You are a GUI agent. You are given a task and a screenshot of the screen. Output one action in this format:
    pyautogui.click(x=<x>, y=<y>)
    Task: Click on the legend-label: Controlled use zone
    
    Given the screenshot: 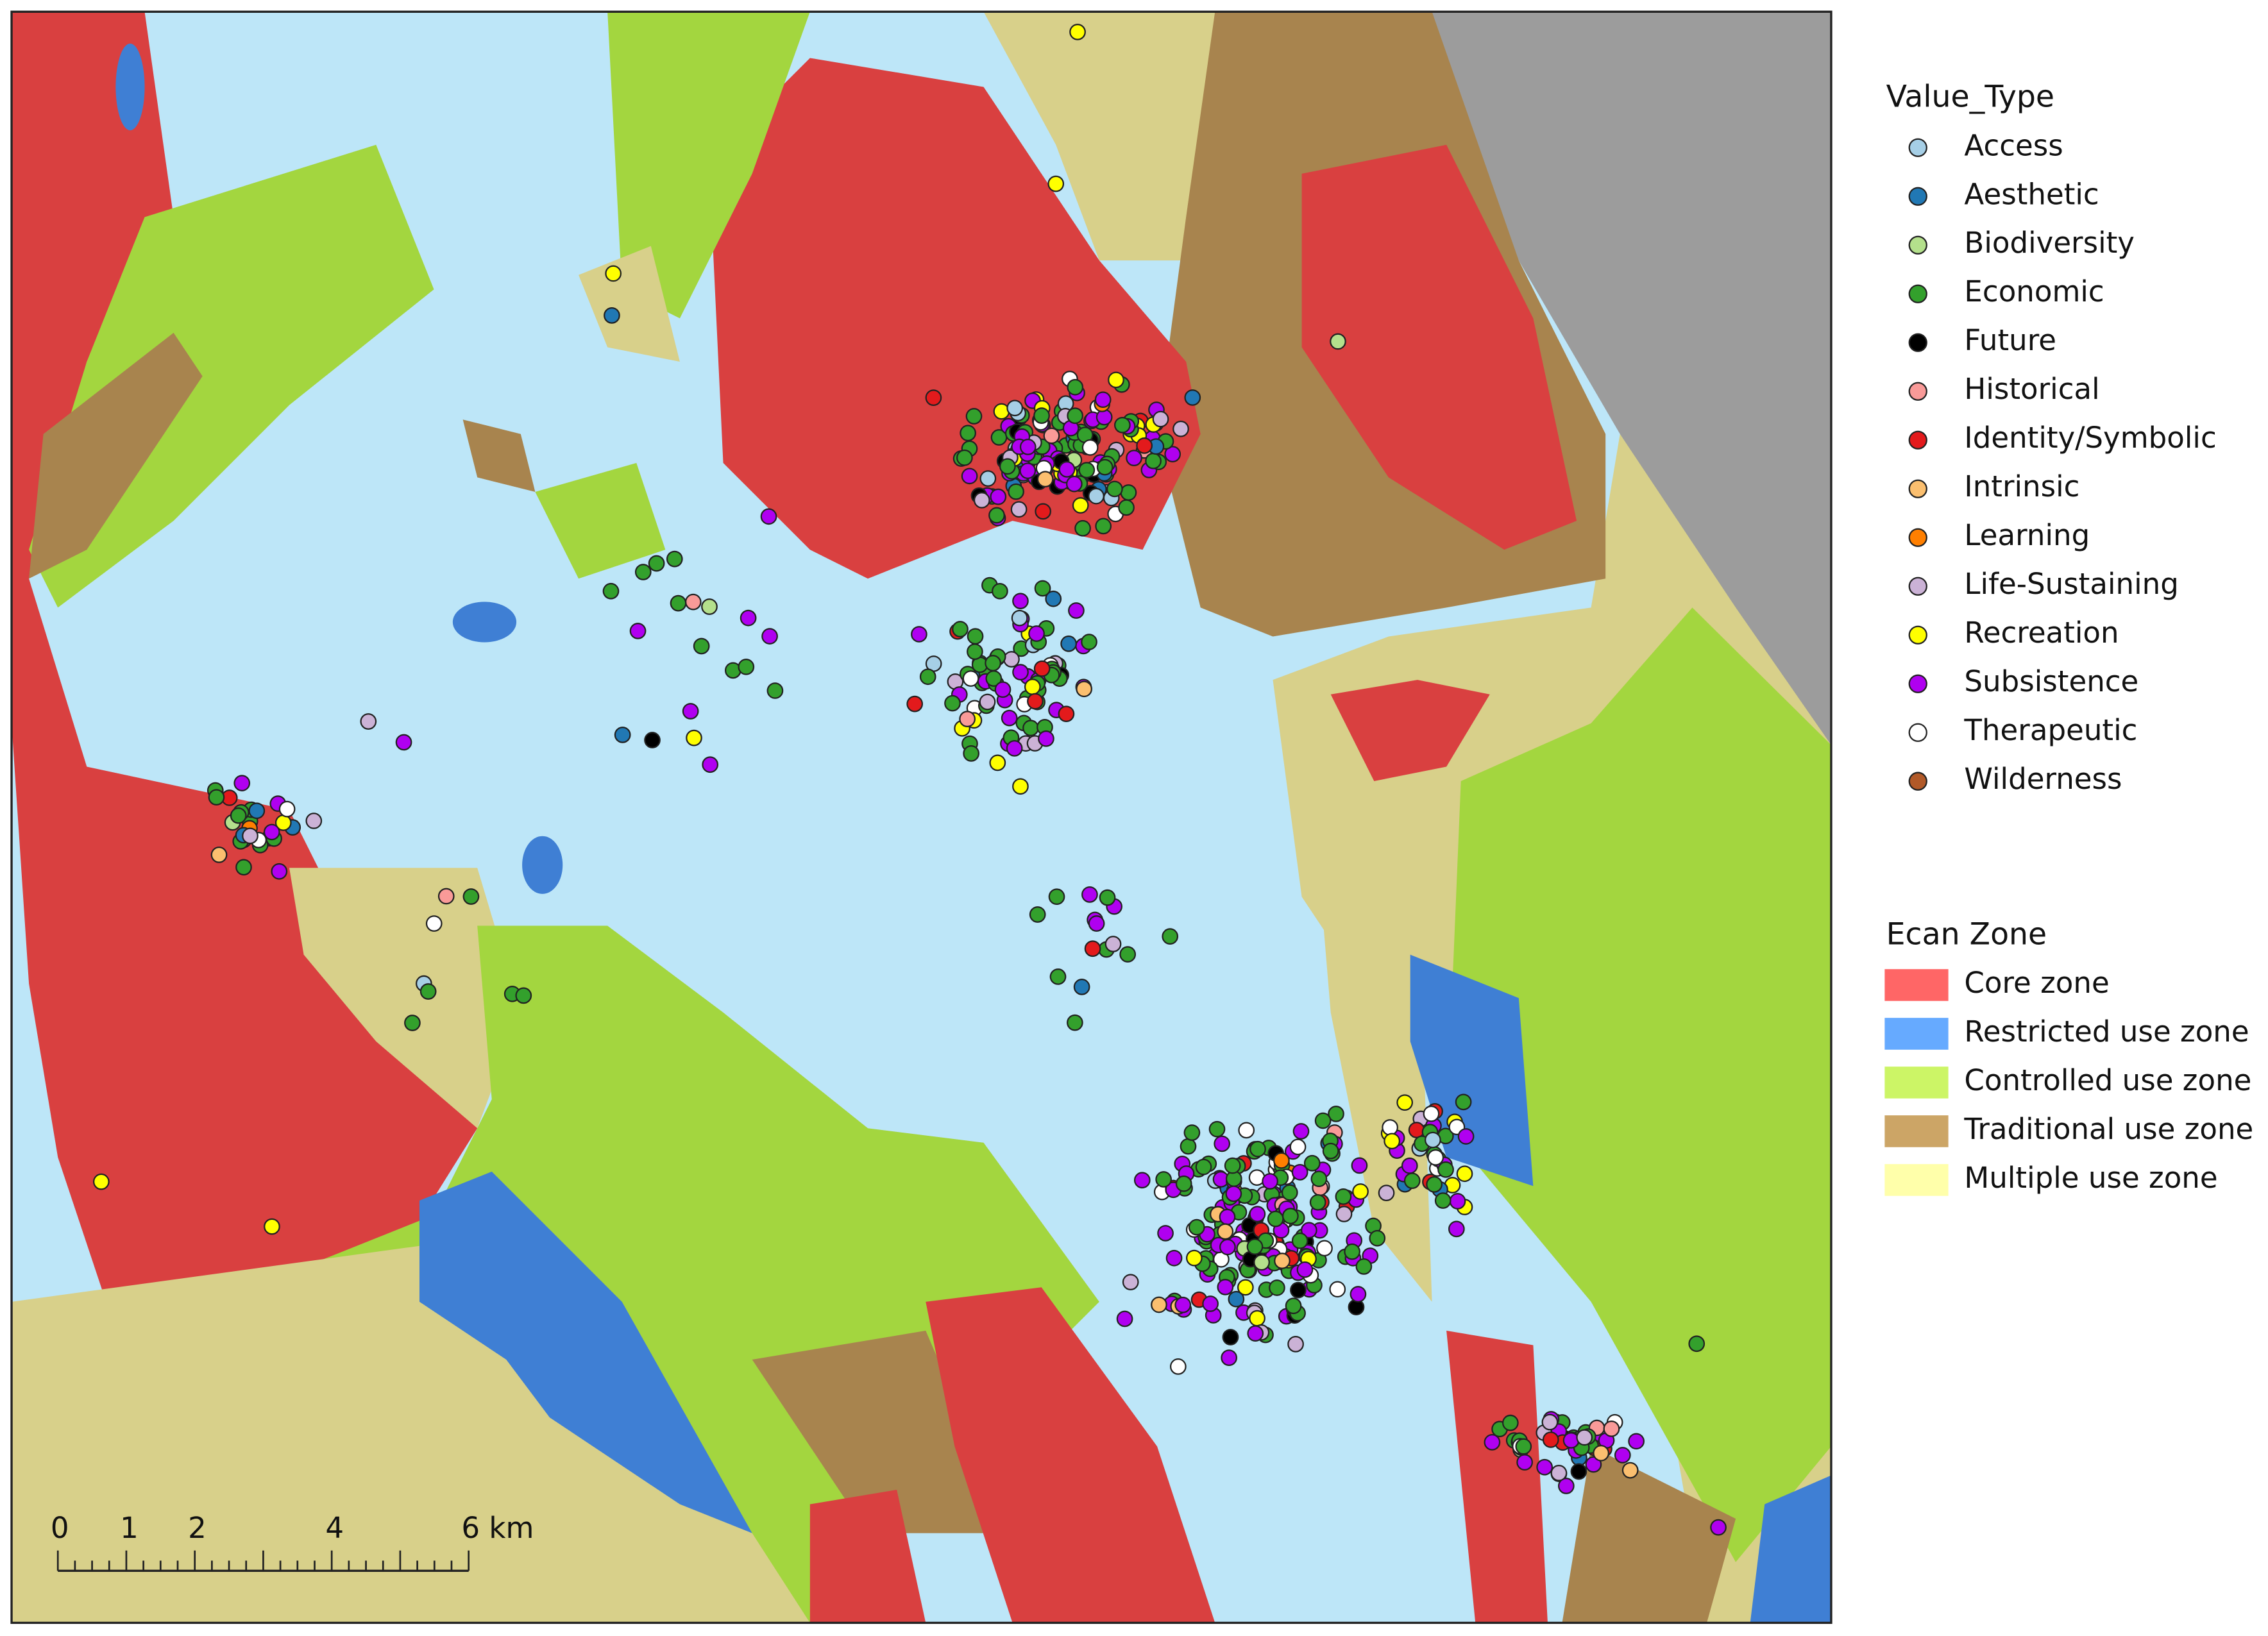 What is the action you would take?
    pyautogui.click(x=2107, y=1080)
    